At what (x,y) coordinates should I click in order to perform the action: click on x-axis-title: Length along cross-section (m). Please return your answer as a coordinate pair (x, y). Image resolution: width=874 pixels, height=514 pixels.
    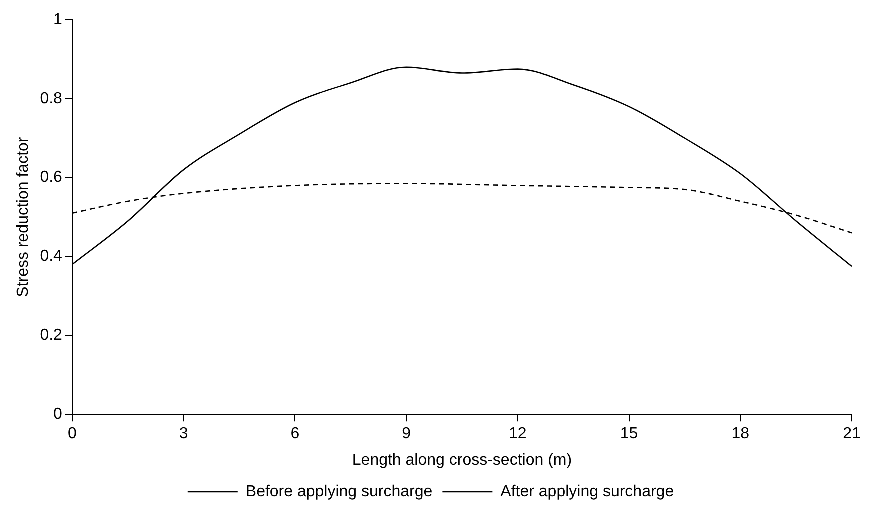
    Looking at the image, I should click on (462, 460).